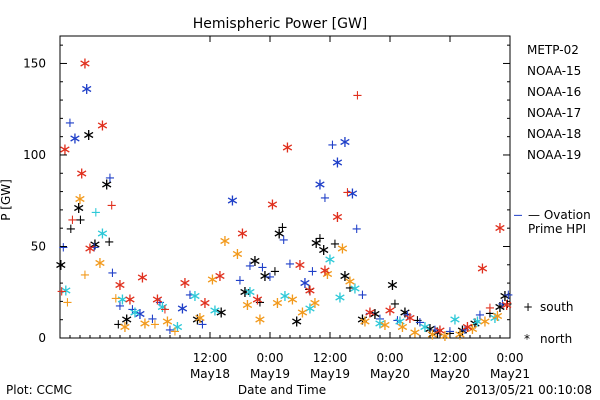 The height and width of the screenshot is (400, 600). What do you see at coordinates (330, 374) in the screenshot?
I see `x-tick-date-label: May19` at bounding box center [330, 374].